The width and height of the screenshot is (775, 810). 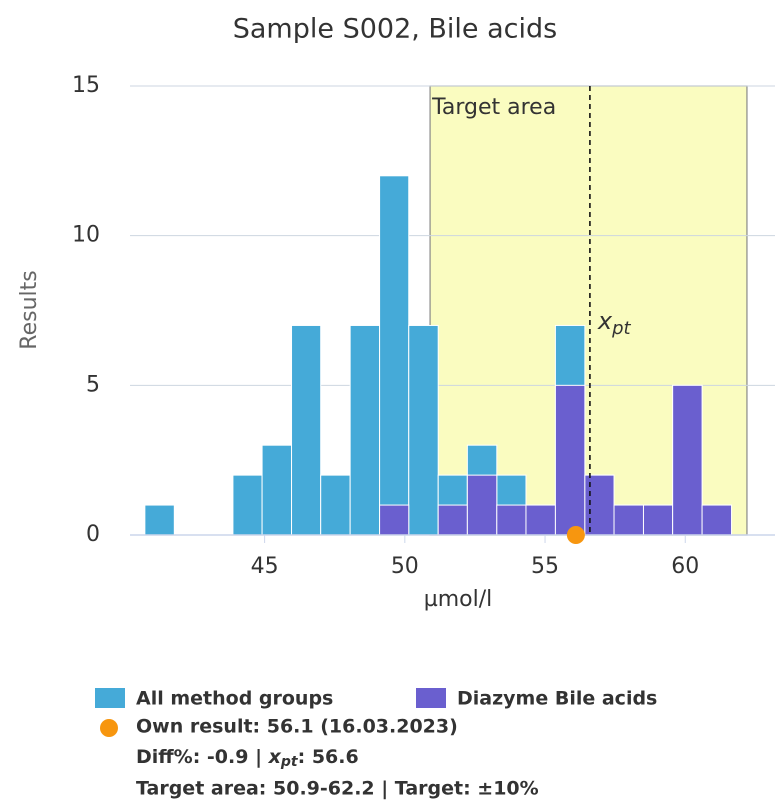 What do you see at coordinates (395, 29) in the screenshot?
I see `chart-title: Sample S002, Bile acids` at bounding box center [395, 29].